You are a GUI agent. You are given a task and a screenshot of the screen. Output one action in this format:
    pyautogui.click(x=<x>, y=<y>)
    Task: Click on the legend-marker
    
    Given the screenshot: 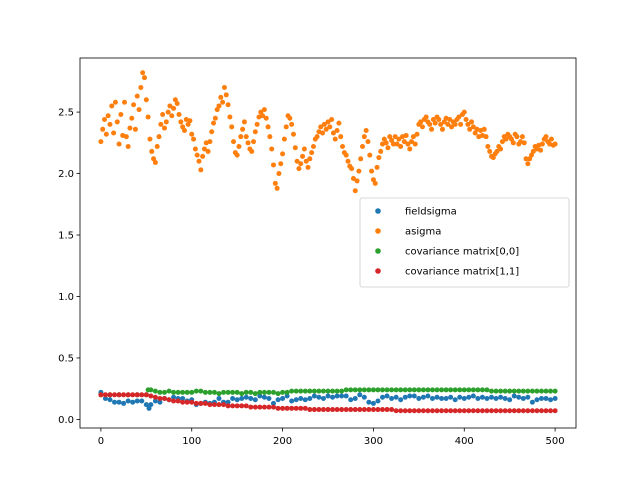 What is the action you would take?
    pyautogui.click(x=378, y=271)
    